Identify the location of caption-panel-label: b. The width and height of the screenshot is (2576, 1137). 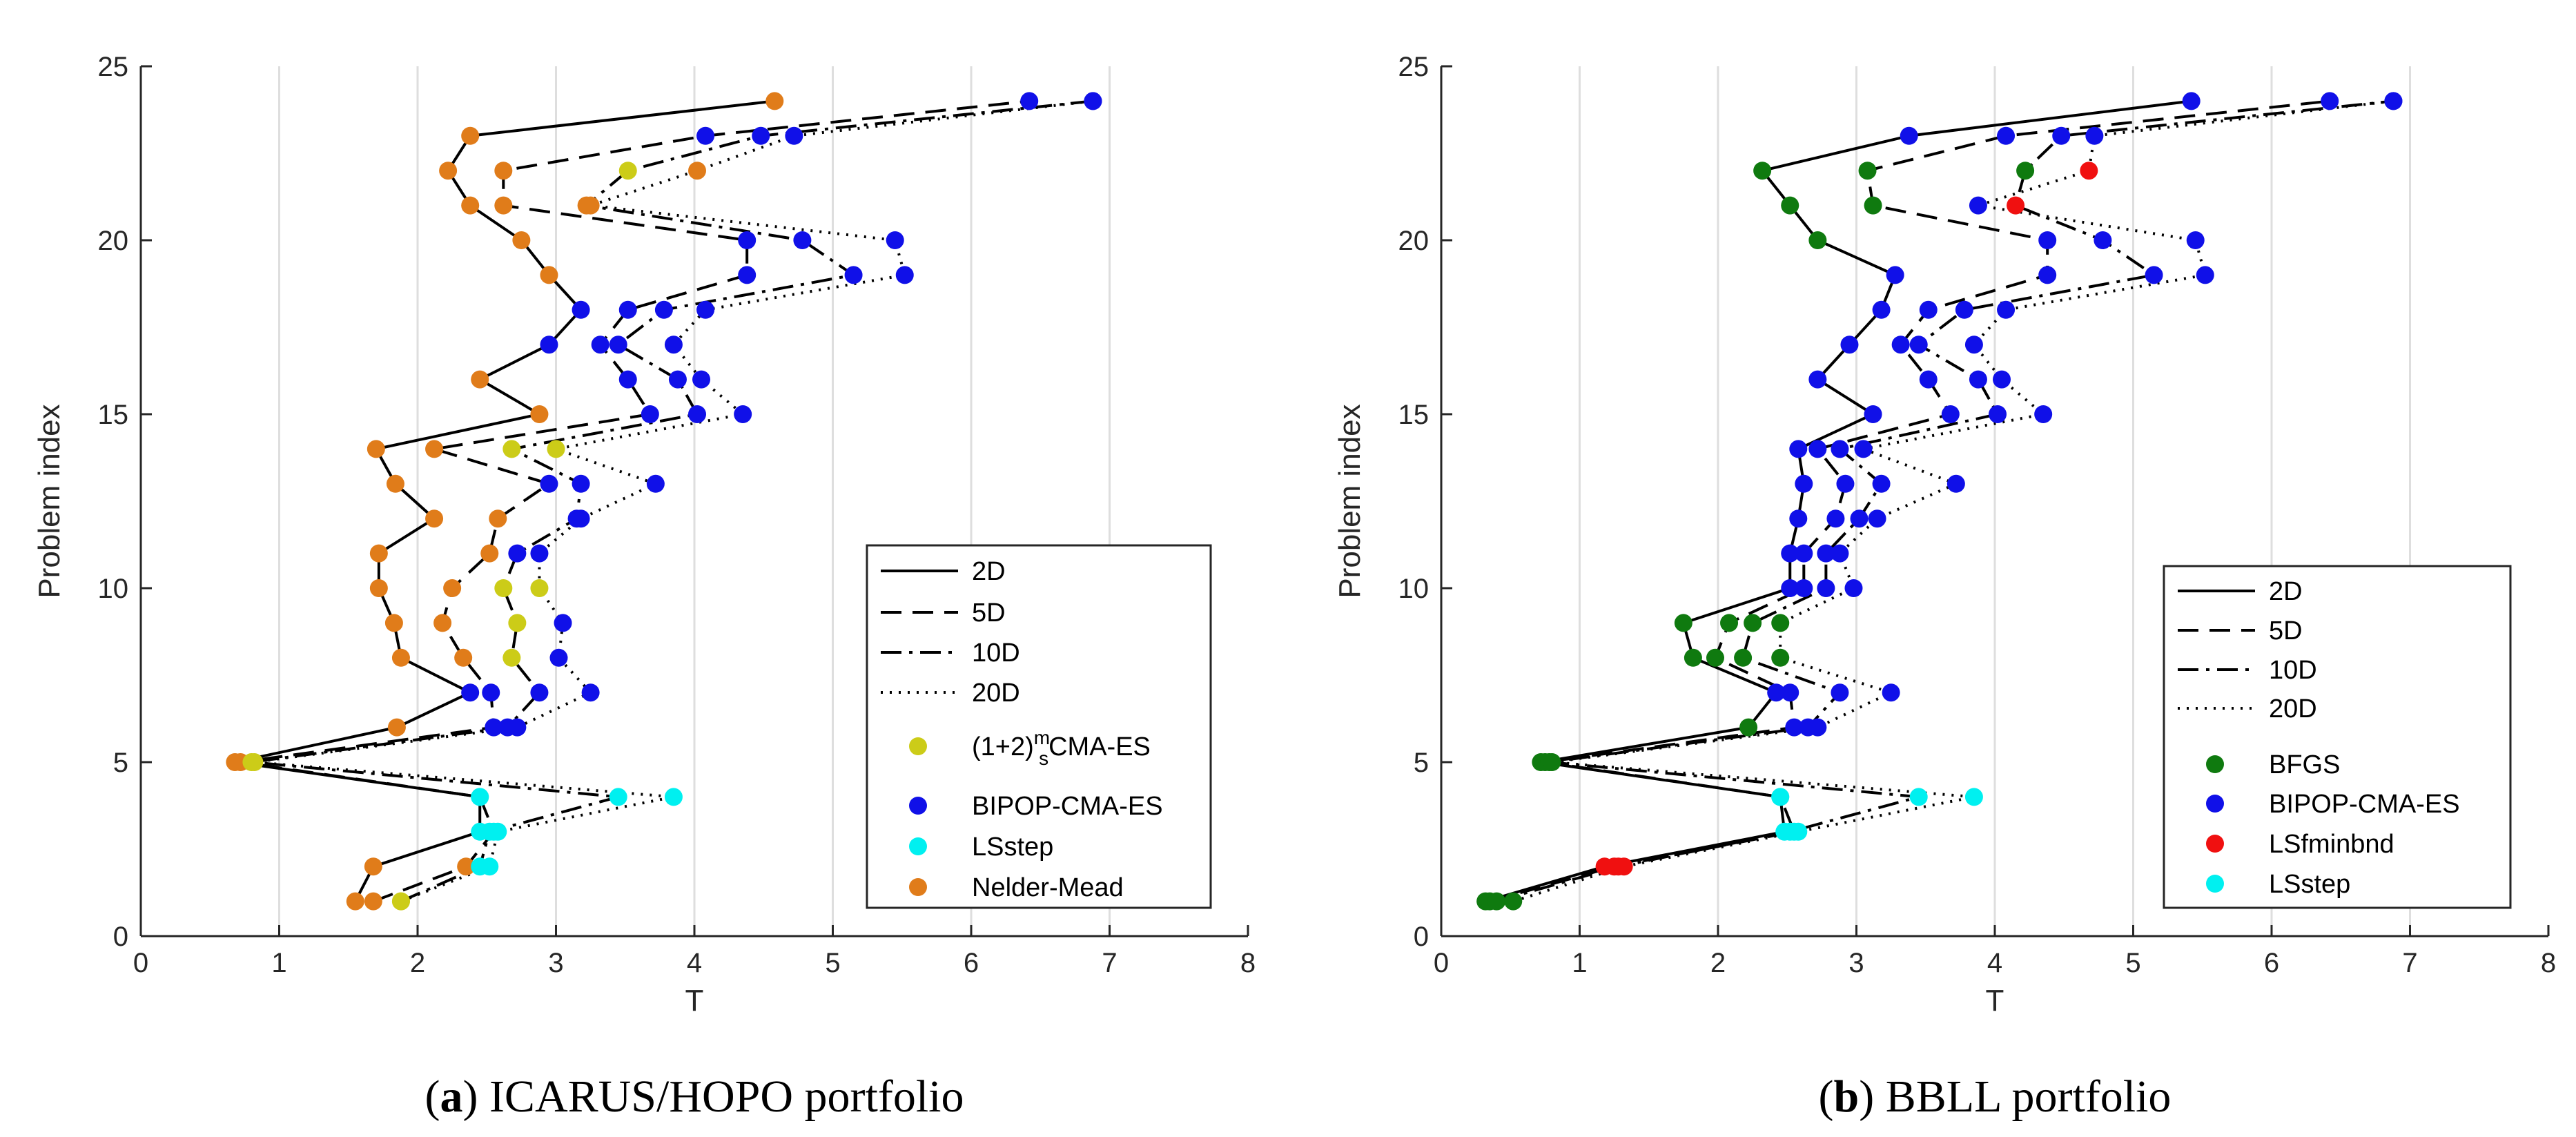
(1847, 1097).